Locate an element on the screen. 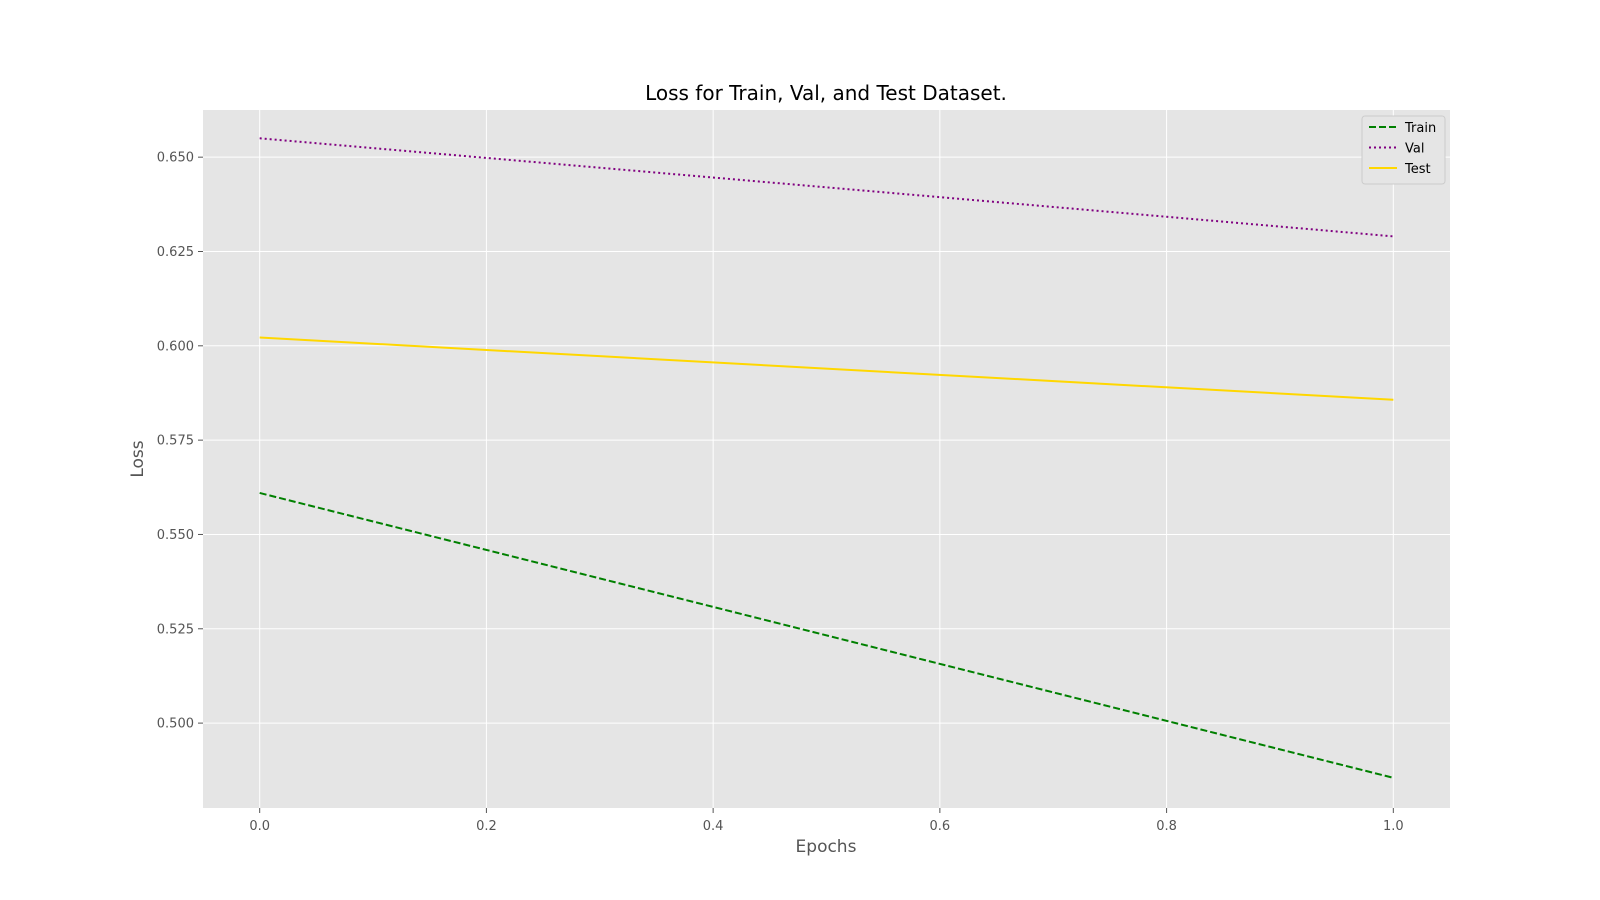 The height and width of the screenshot is (900, 1600). x-tick-label: 1.0 is located at coordinates (1393, 826).